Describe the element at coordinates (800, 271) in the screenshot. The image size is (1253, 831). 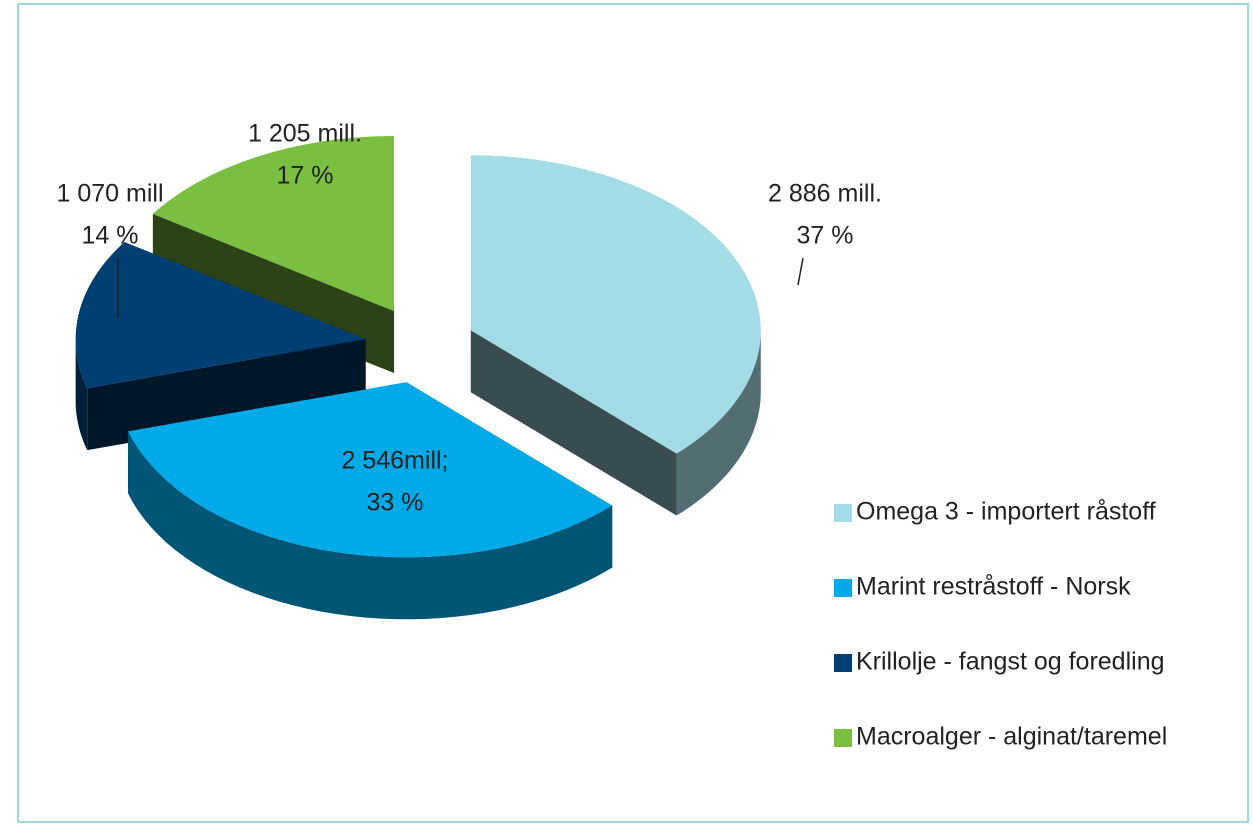
I see `leader-line` at that location.